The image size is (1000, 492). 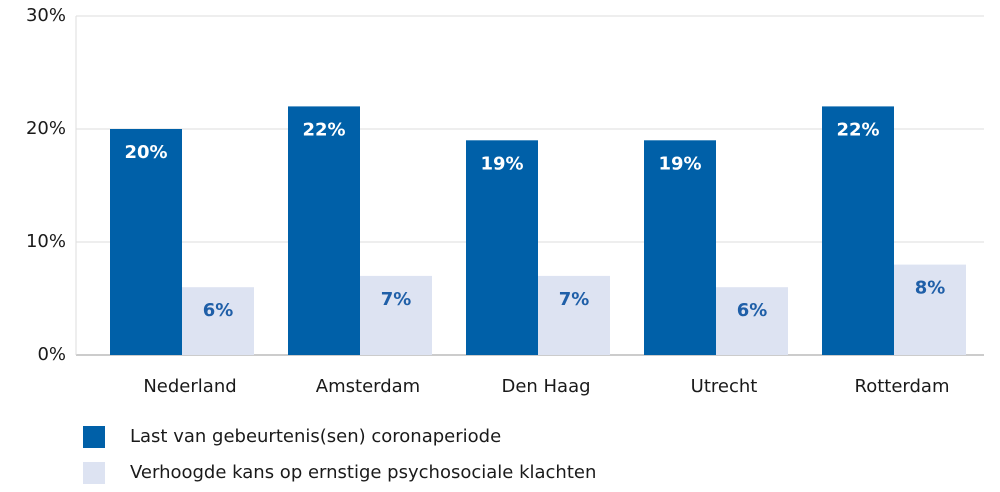 I want to click on x-tick-label: Rotterdam, so click(x=902, y=386).